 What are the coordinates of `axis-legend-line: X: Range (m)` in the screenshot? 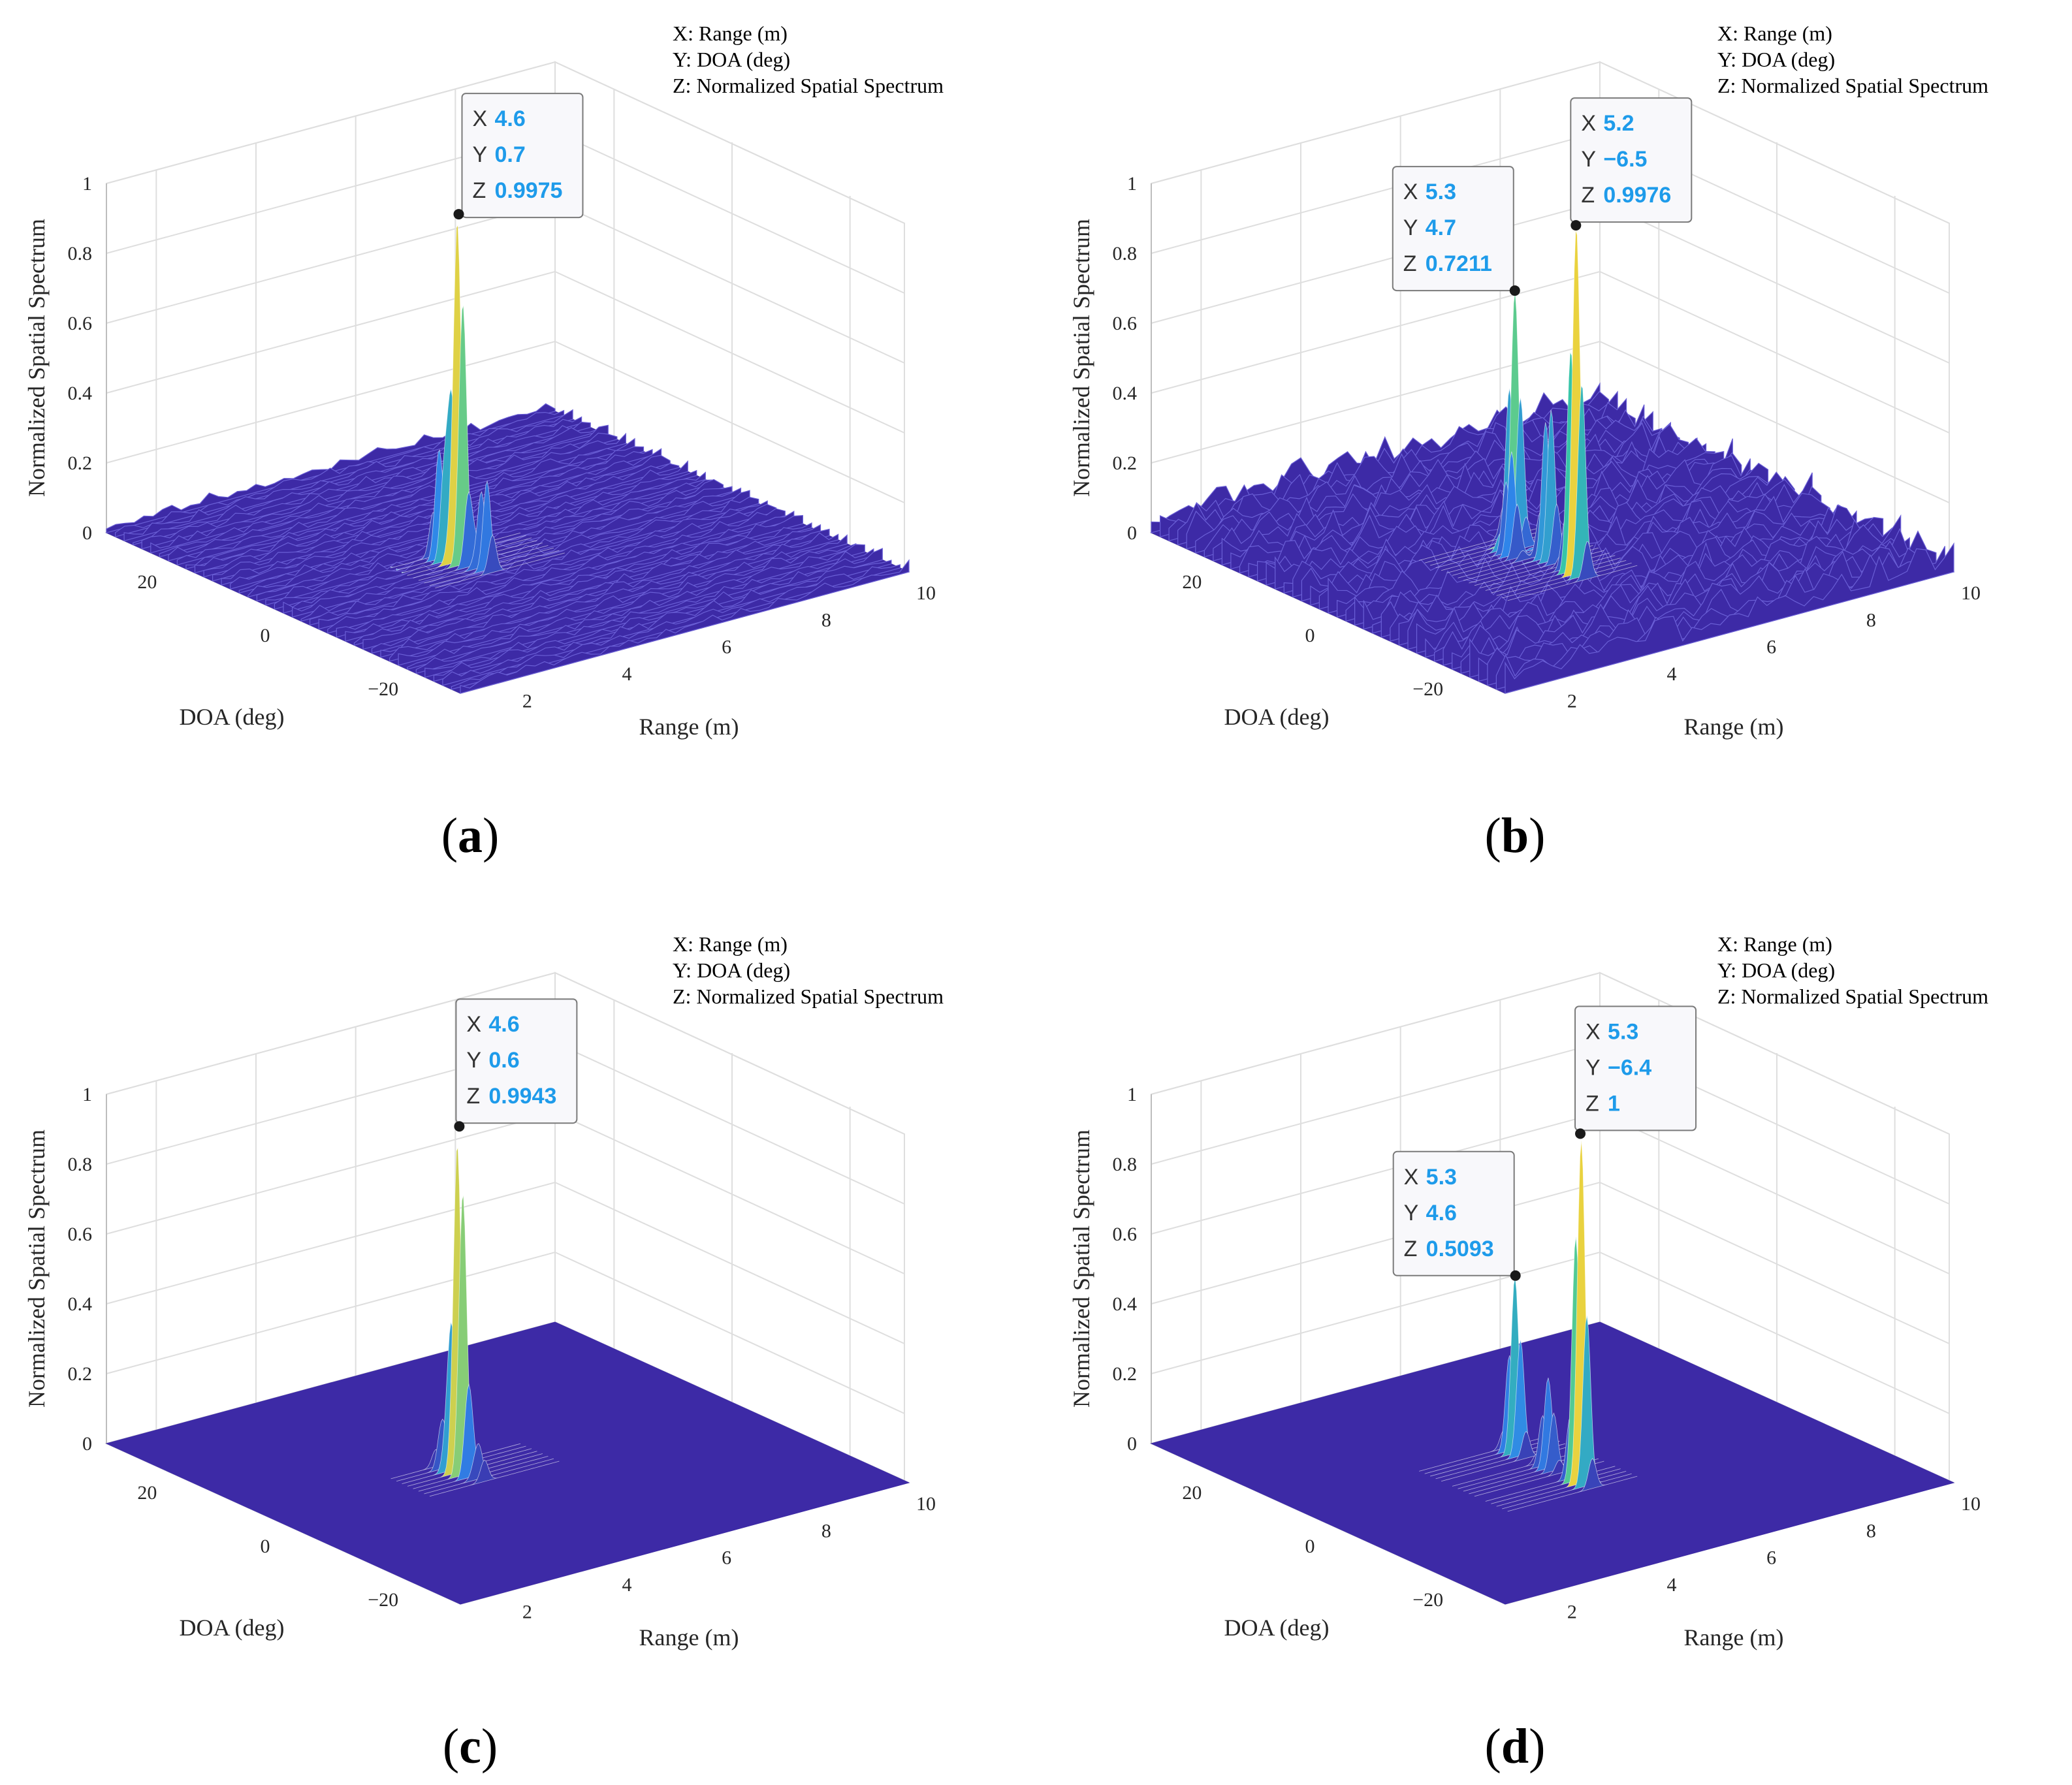 It's located at (1774, 34).